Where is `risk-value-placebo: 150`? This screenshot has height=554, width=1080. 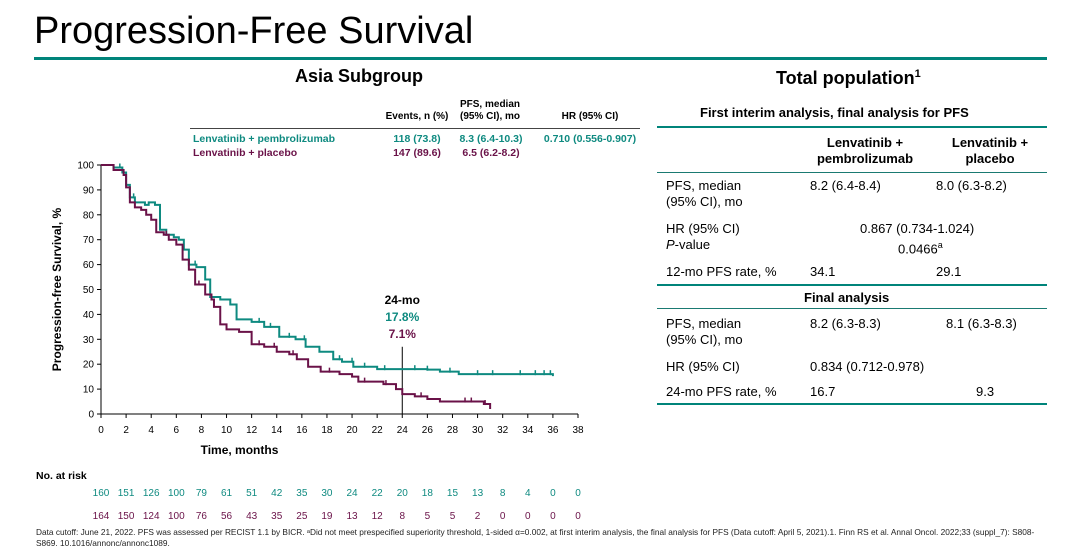
risk-value-placebo: 150 is located at coordinates (126, 516).